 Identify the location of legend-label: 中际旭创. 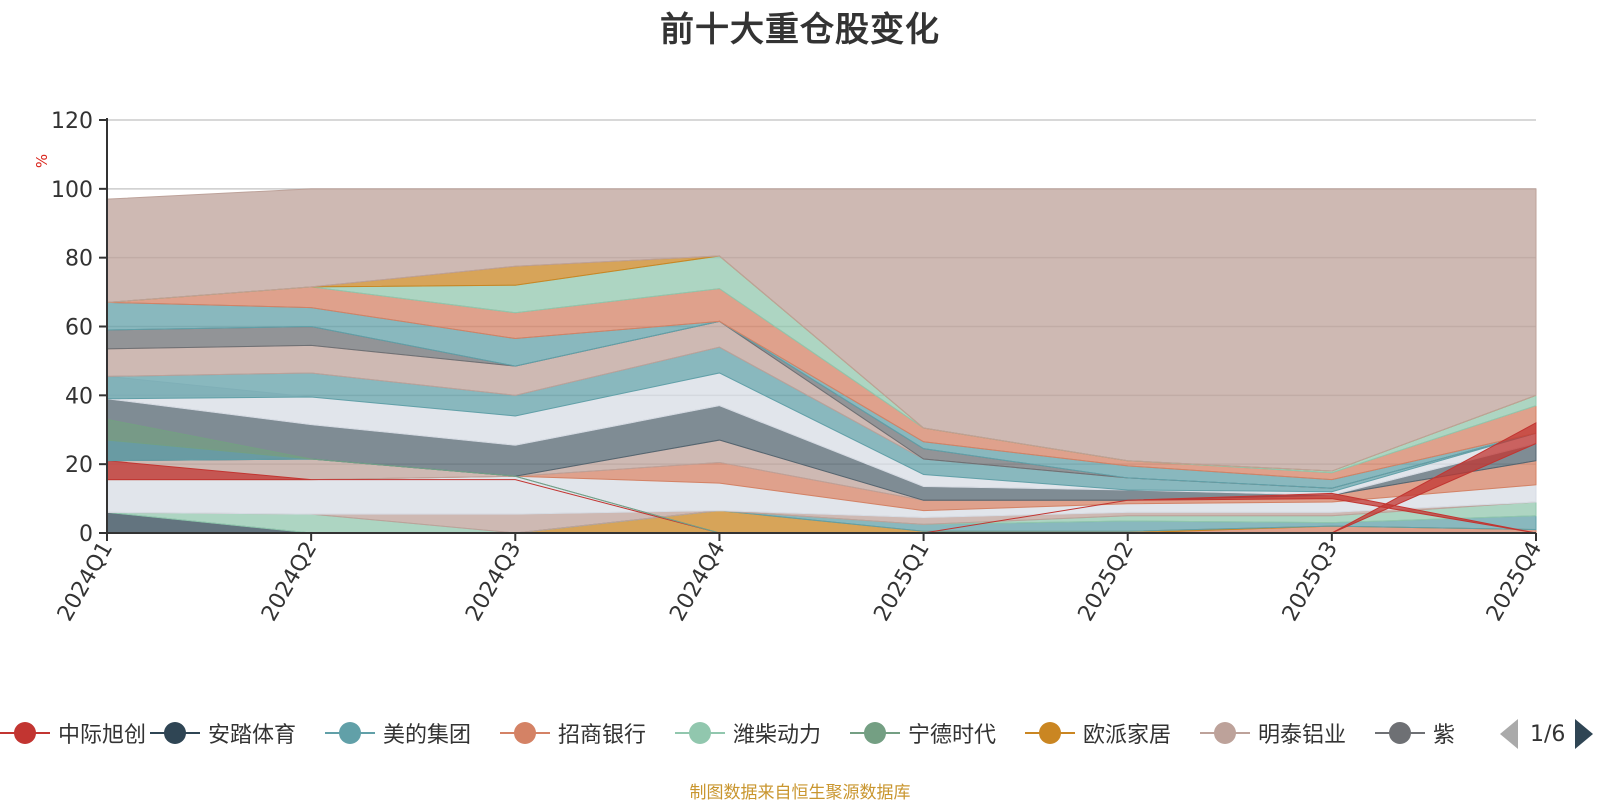
(102, 735).